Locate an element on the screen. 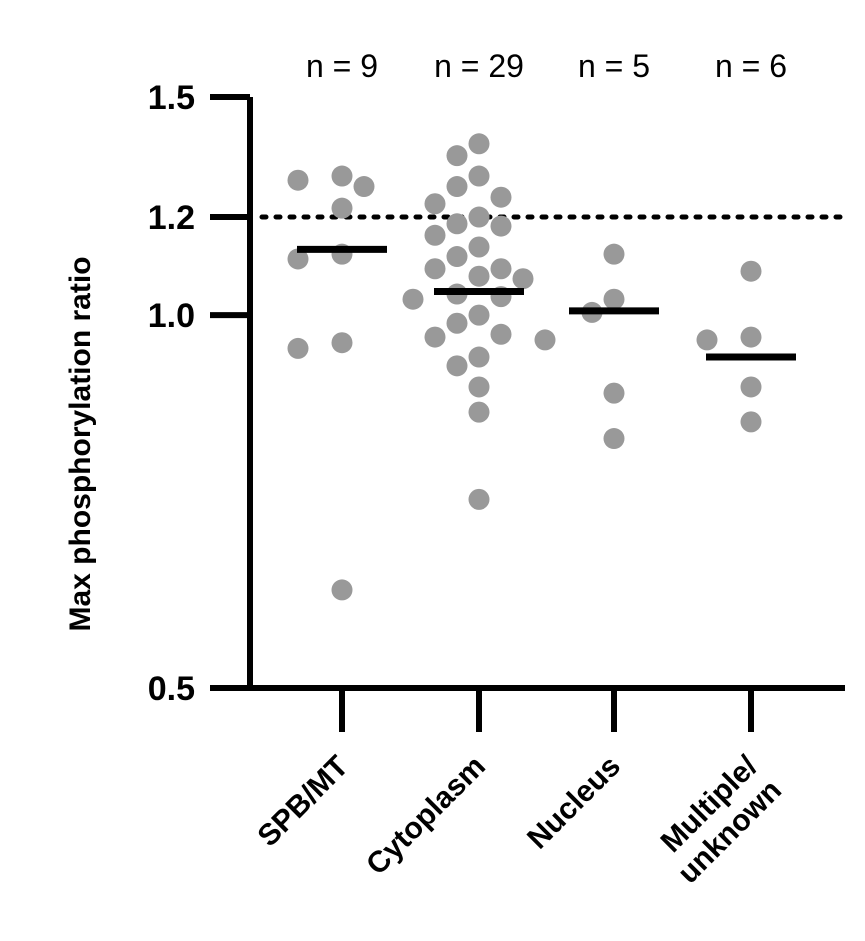  group-count-label: n = 9 is located at coordinates (342, 66).